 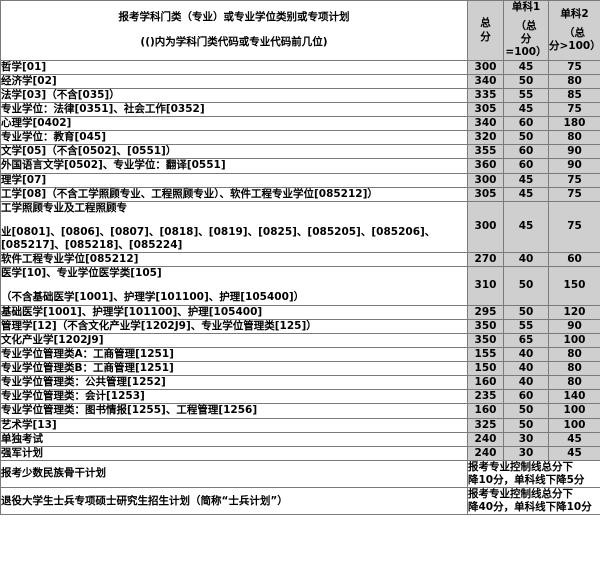 What do you see at coordinates (574, 411) in the screenshot?
I see `row-subject2-score: 100` at bounding box center [574, 411].